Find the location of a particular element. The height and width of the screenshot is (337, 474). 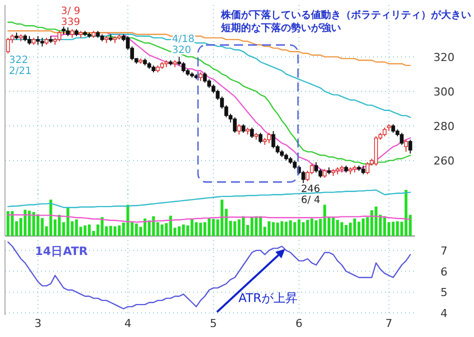

series-label: 14日ATR is located at coordinates (61, 251).